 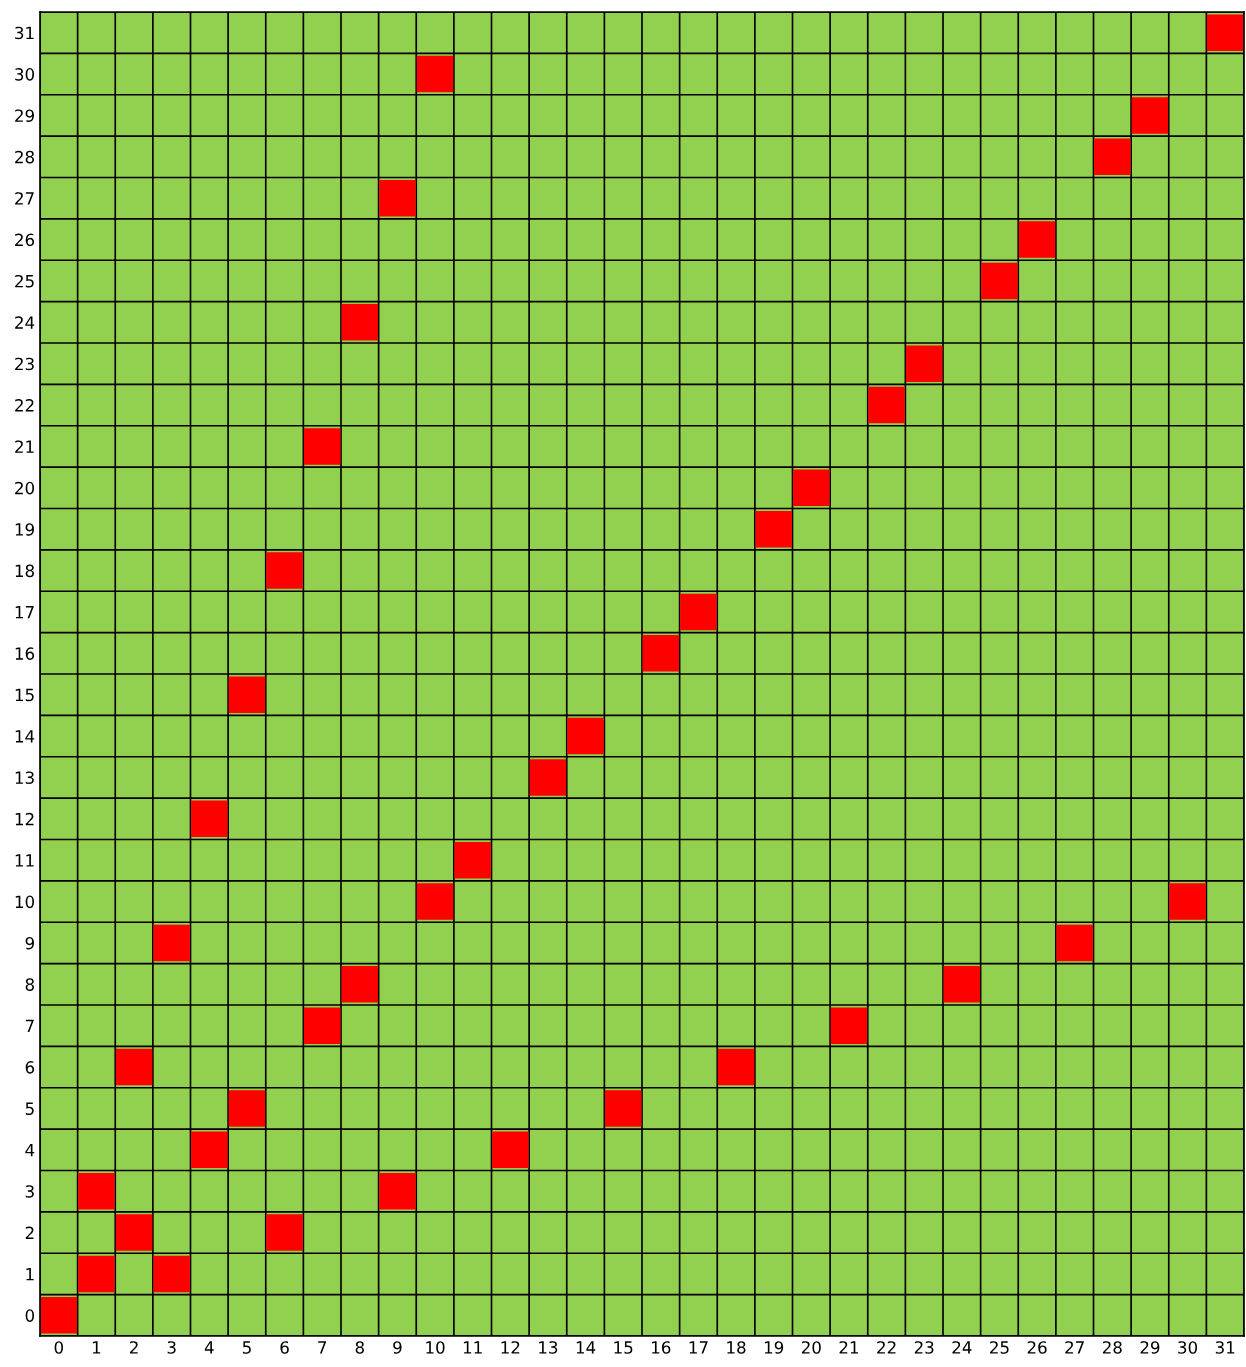 What do you see at coordinates (24, 281) in the screenshot?
I see `y-tick-label: 25` at bounding box center [24, 281].